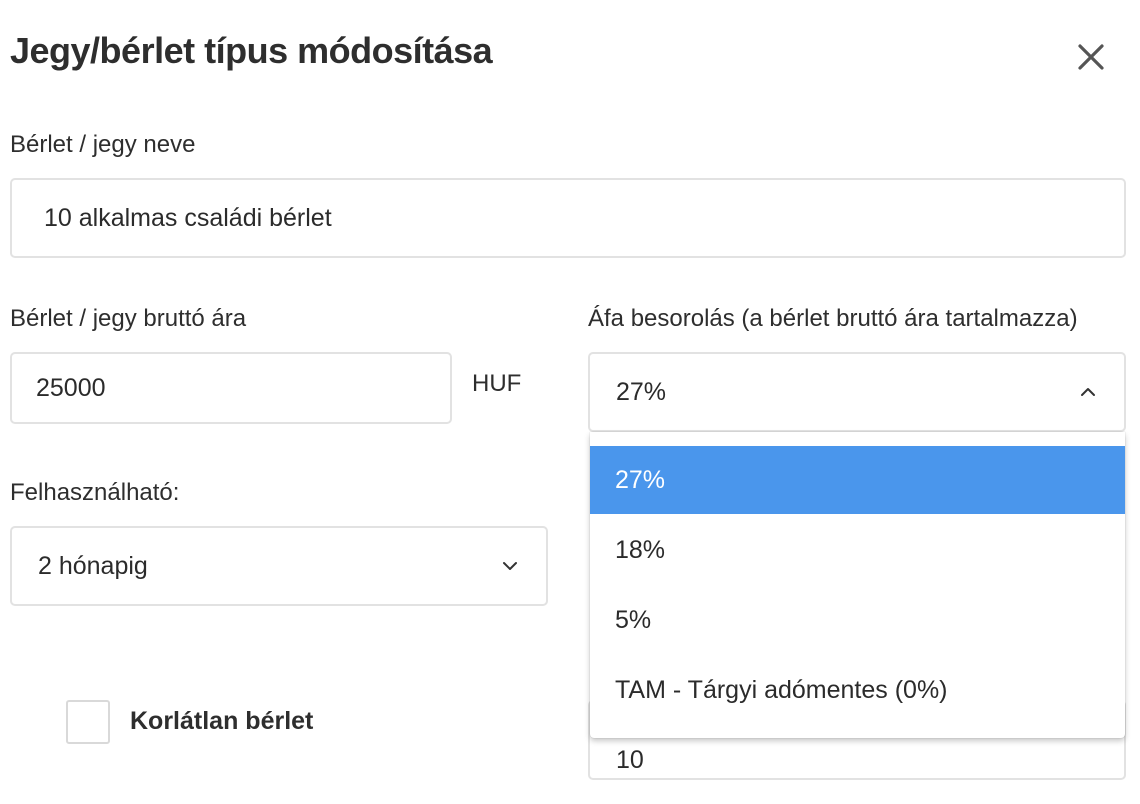  I want to click on unlimited-checkbox-label: Korlátlan bérlet, so click(222, 721).